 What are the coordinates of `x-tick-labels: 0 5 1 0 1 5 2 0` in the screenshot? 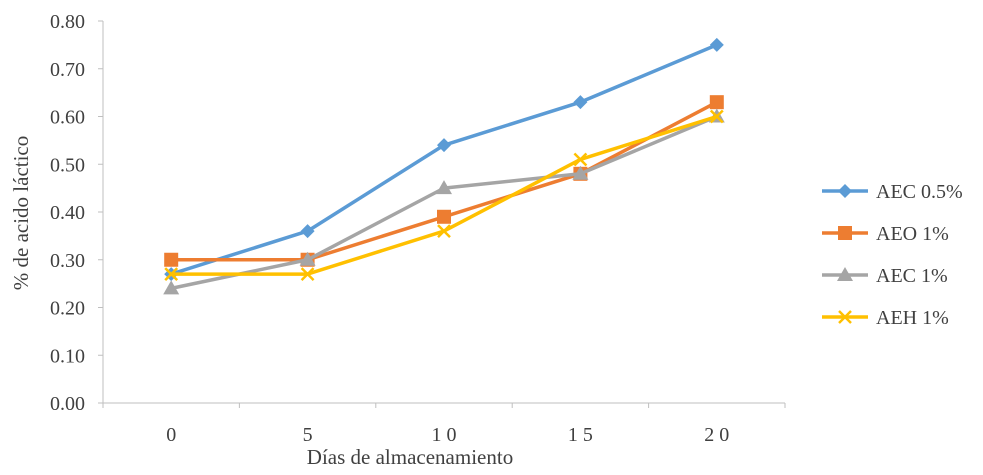 It's located at (447, 435).